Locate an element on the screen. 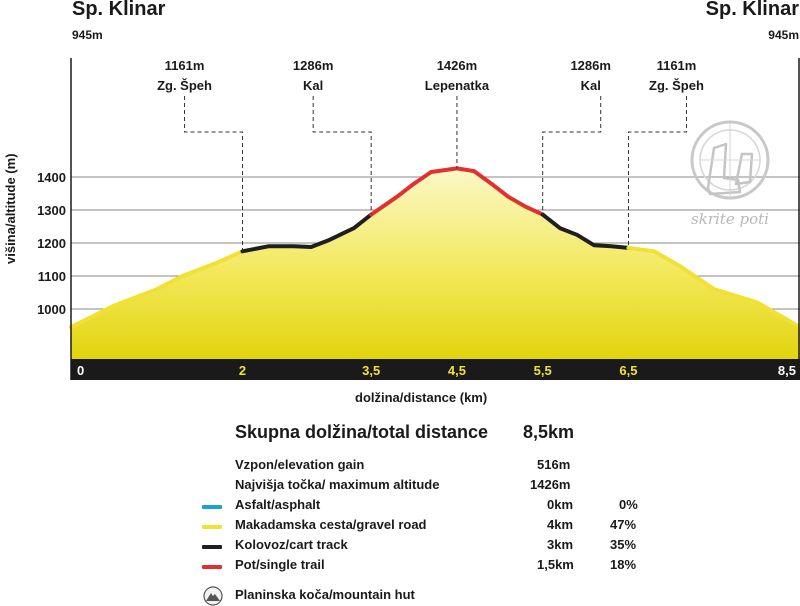  y-tick-label: 1100 is located at coordinates (52, 276).